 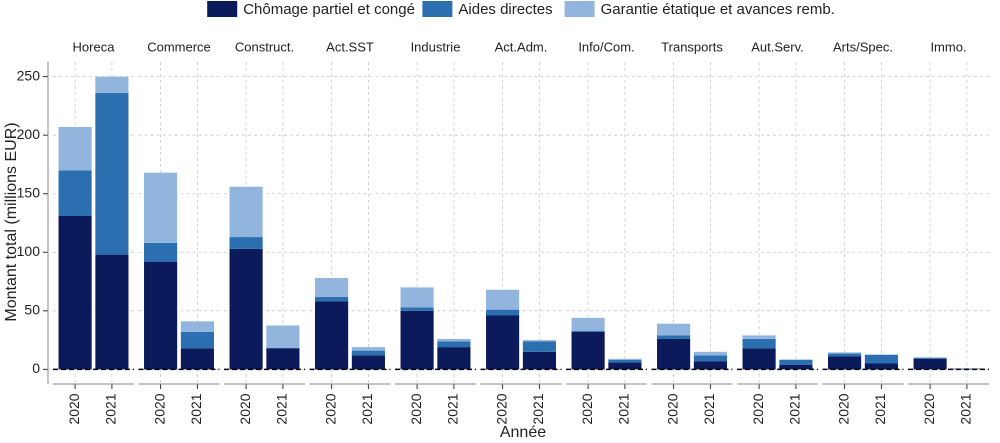 I want to click on legend-label: Chômage partiel et congé, so click(x=329, y=9).